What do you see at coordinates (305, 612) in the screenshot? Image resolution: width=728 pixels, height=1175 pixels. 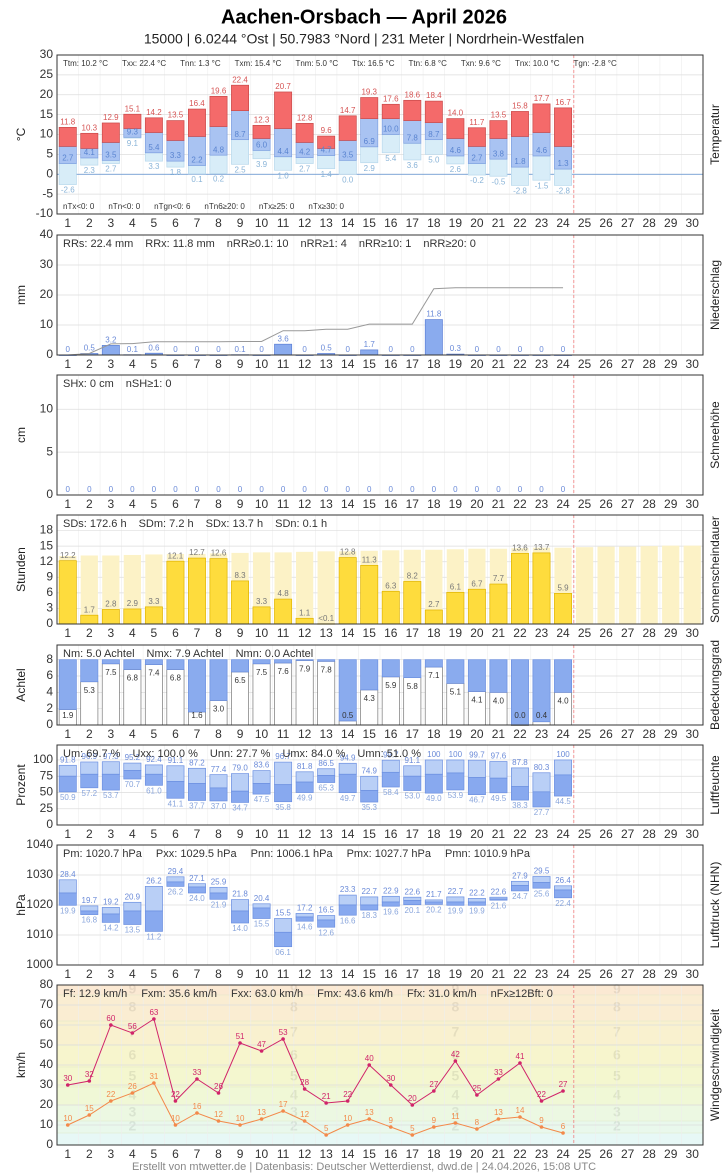 I see `value-label: 1.1` at bounding box center [305, 612].